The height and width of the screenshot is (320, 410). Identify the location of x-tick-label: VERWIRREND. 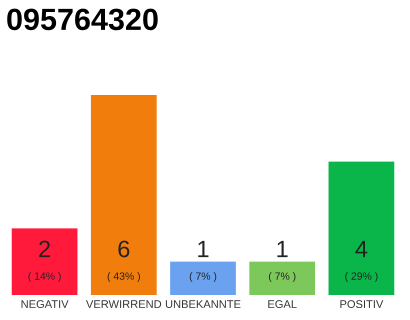
(124, 304).